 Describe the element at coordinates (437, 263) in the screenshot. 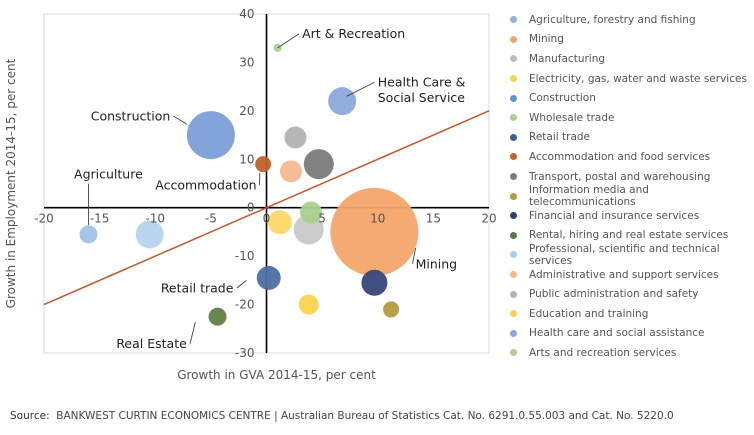

I see `annotation-label: Mining` at that location.